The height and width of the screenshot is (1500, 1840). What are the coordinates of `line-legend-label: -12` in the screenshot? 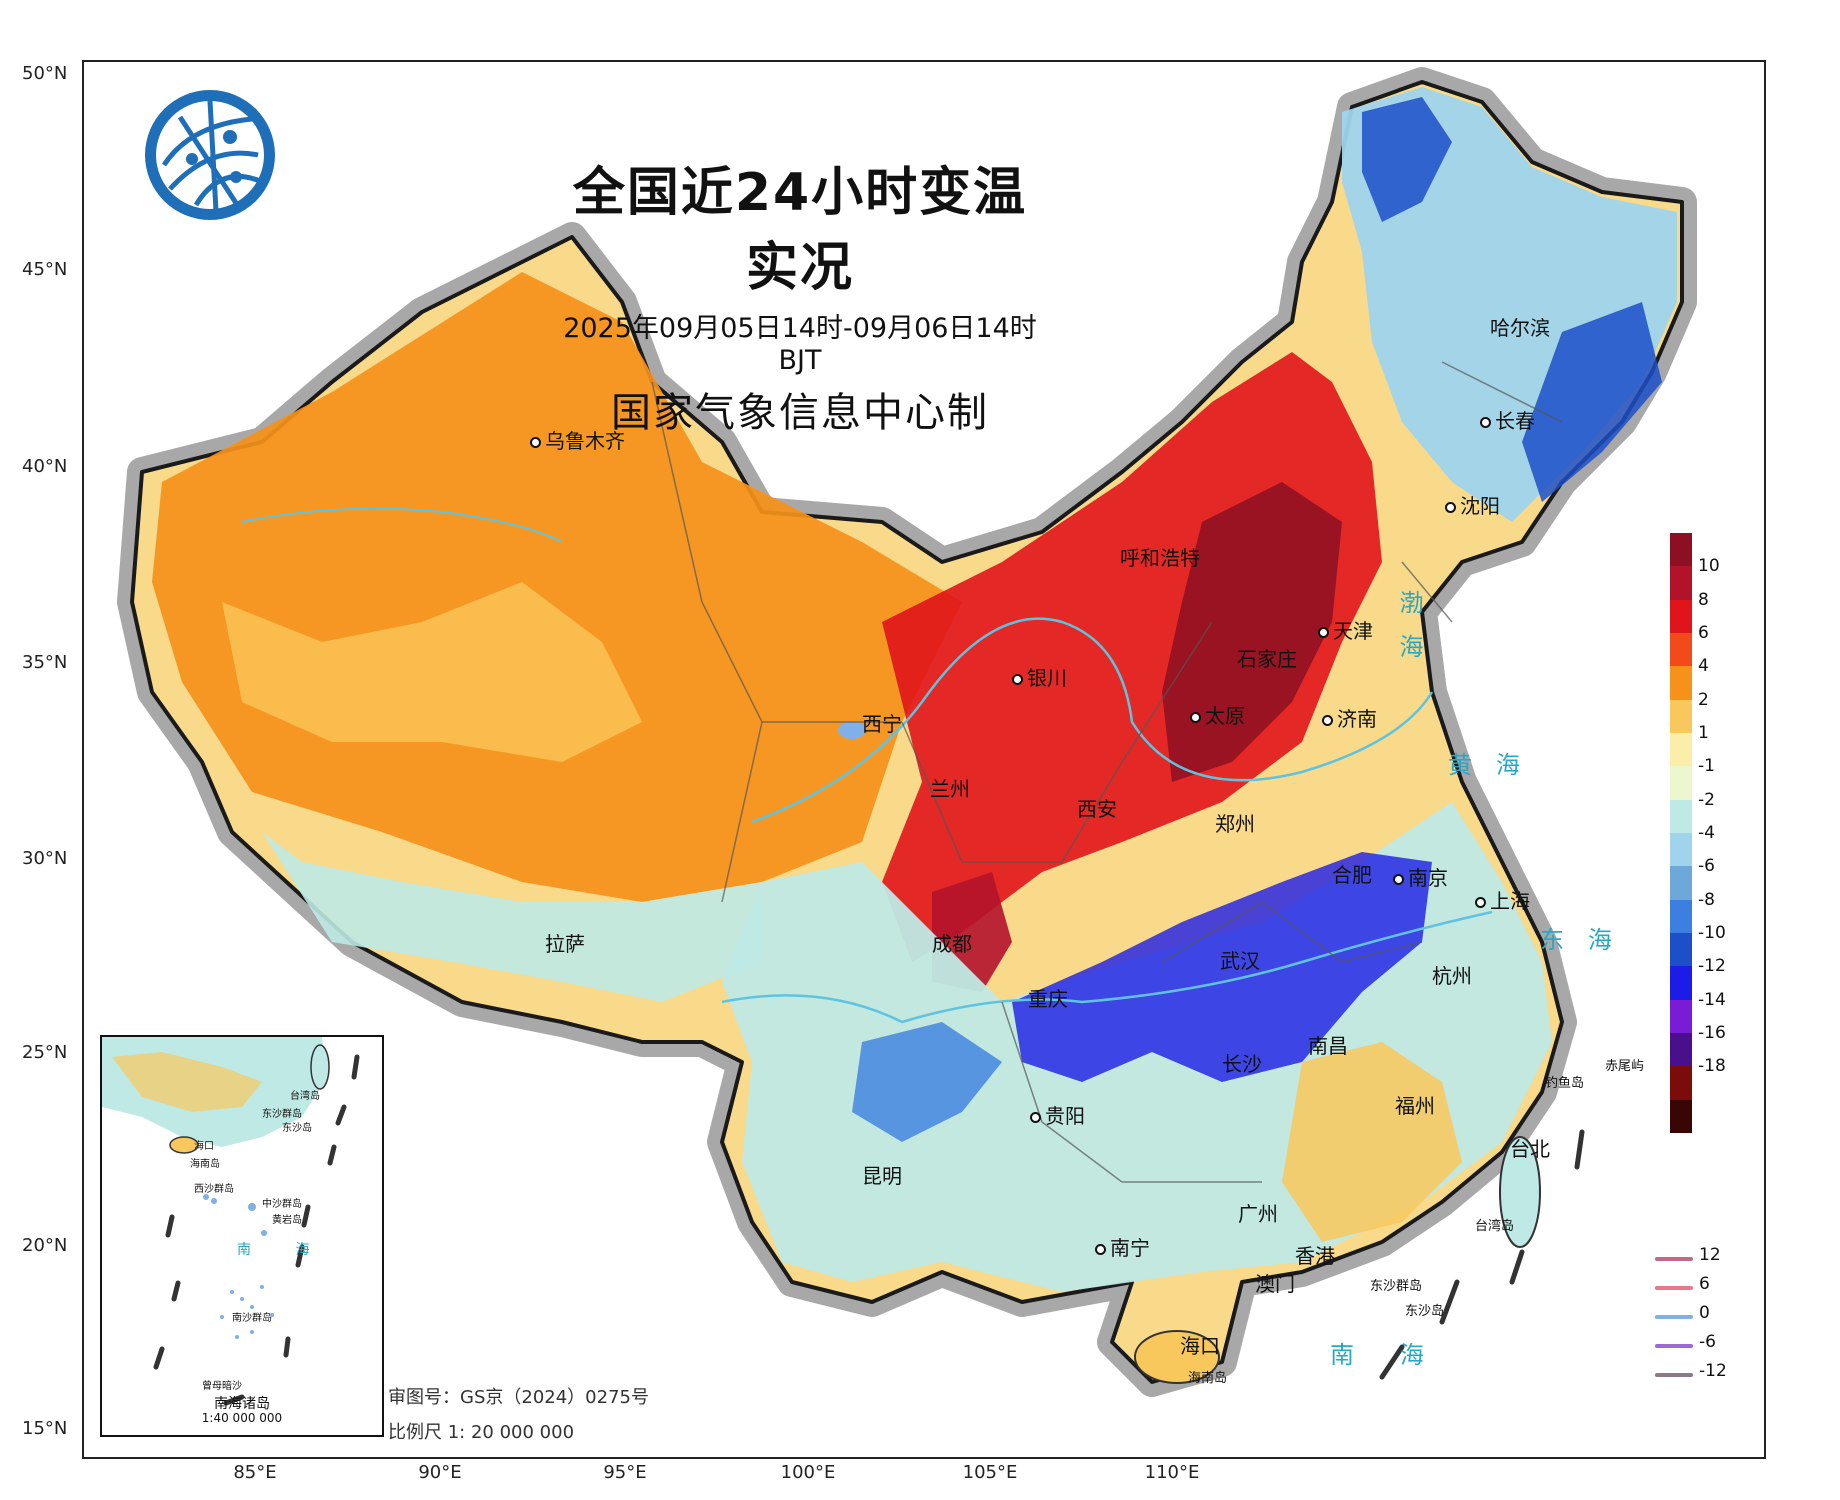 It's located at (1713, 1371).